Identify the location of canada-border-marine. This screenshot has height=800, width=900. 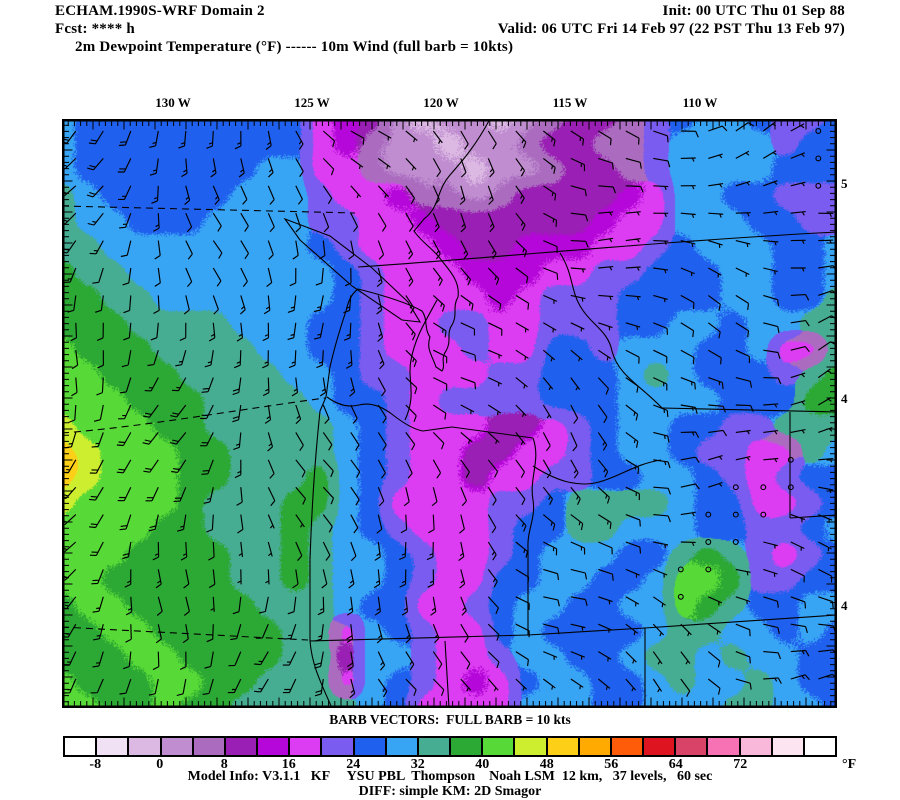
(209, 209).